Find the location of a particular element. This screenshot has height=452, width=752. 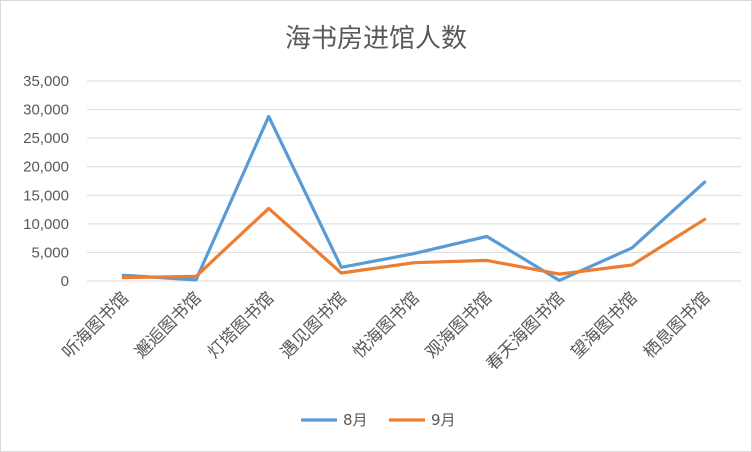

x-category-label: 望海图书馆 is located at coordinates (604, 325).